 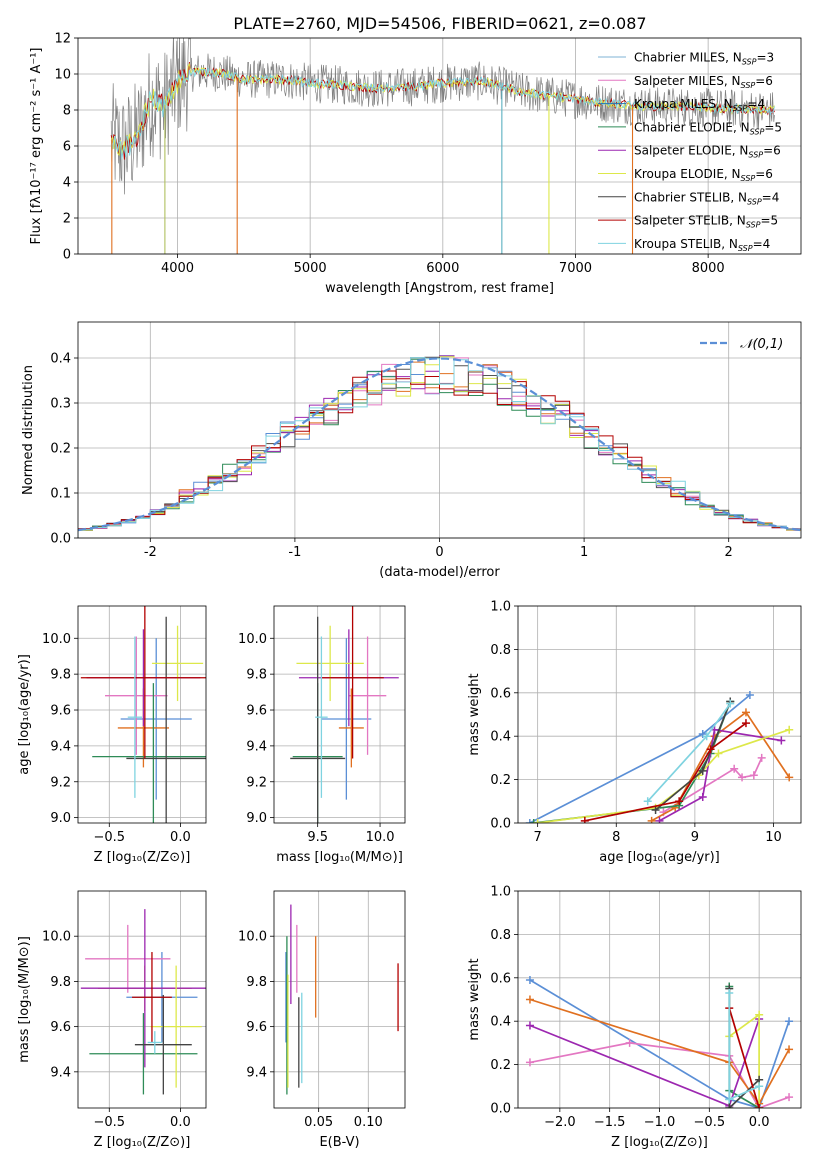 I want to click on y-axis-label: Flux [fλ10⁻¹⁷ erg cm⁻² s⁻¹ A⁻¹], so click(x=36, y=146).